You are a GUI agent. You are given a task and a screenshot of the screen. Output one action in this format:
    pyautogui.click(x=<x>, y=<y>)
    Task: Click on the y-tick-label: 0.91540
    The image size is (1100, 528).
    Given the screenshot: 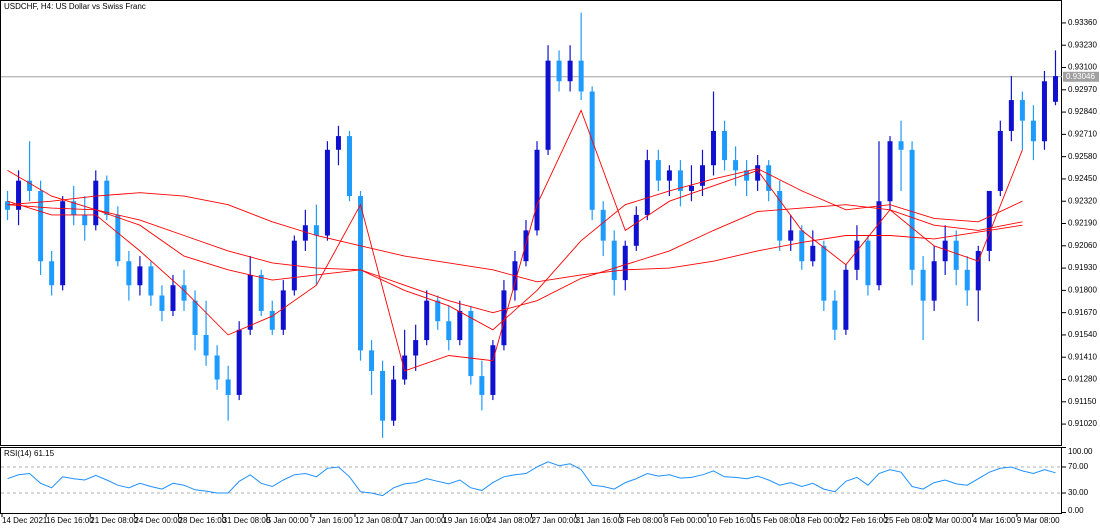 What is the action you would take?
    pyautogui.click(x=1082, y=334)
    